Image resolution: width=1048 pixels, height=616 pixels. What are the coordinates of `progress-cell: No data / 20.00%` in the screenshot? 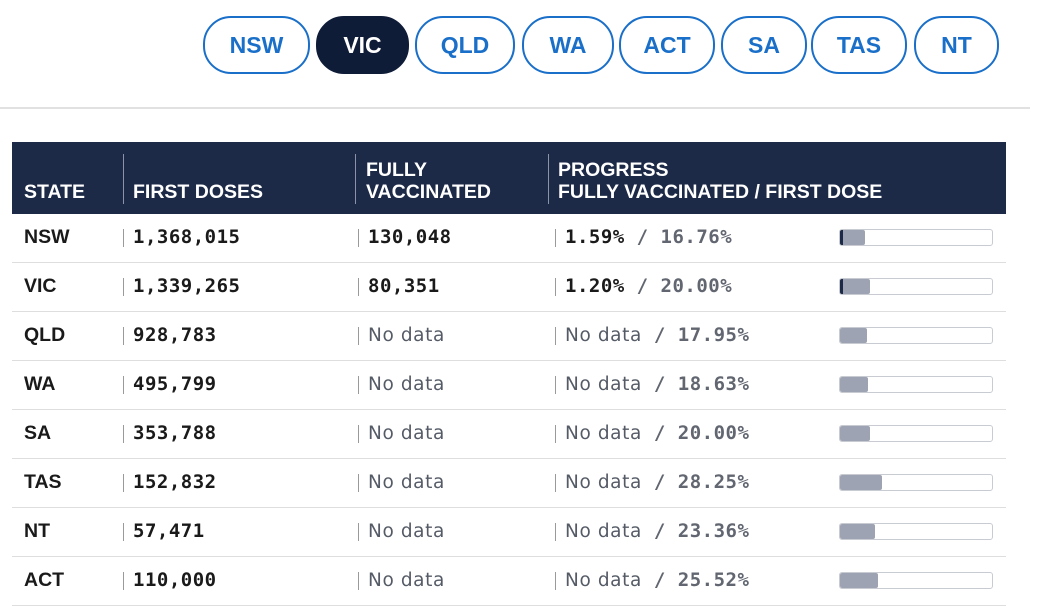 It's located at (657, 433).